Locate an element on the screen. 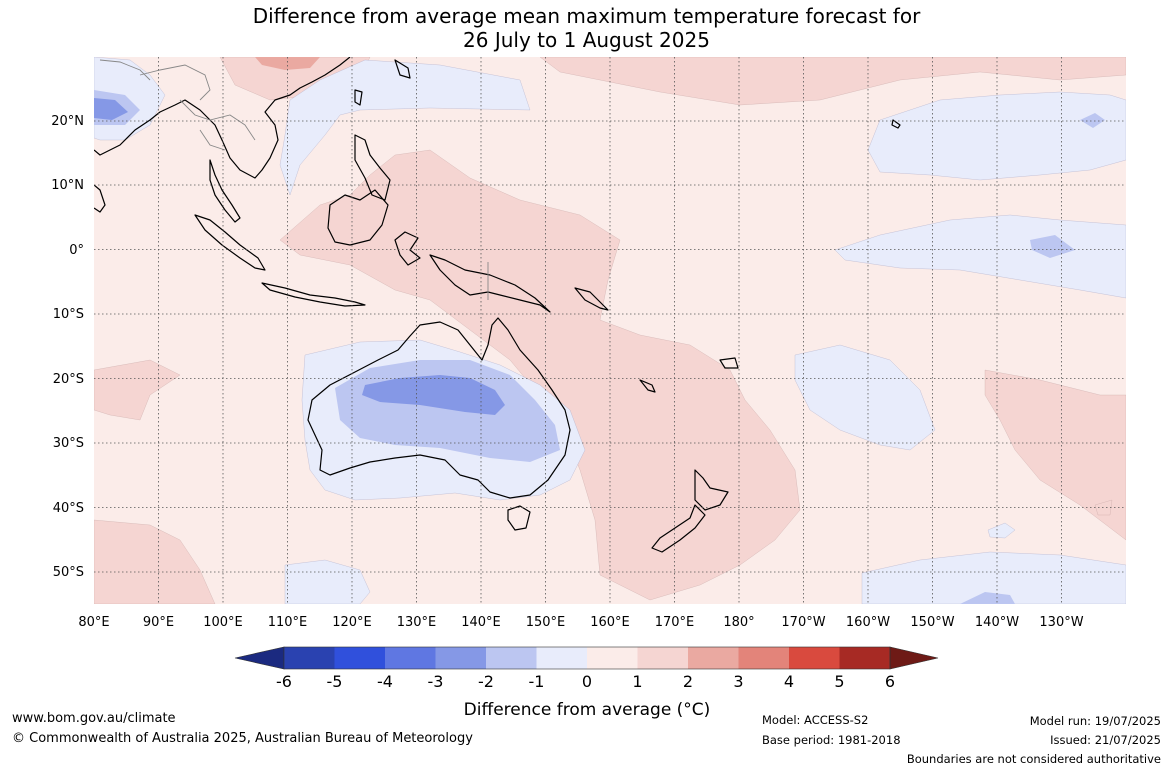 The height and width of the screenshot is (770, 1173). model-name: Model: ACCESS-S2 is located at coordinates (815, 720).